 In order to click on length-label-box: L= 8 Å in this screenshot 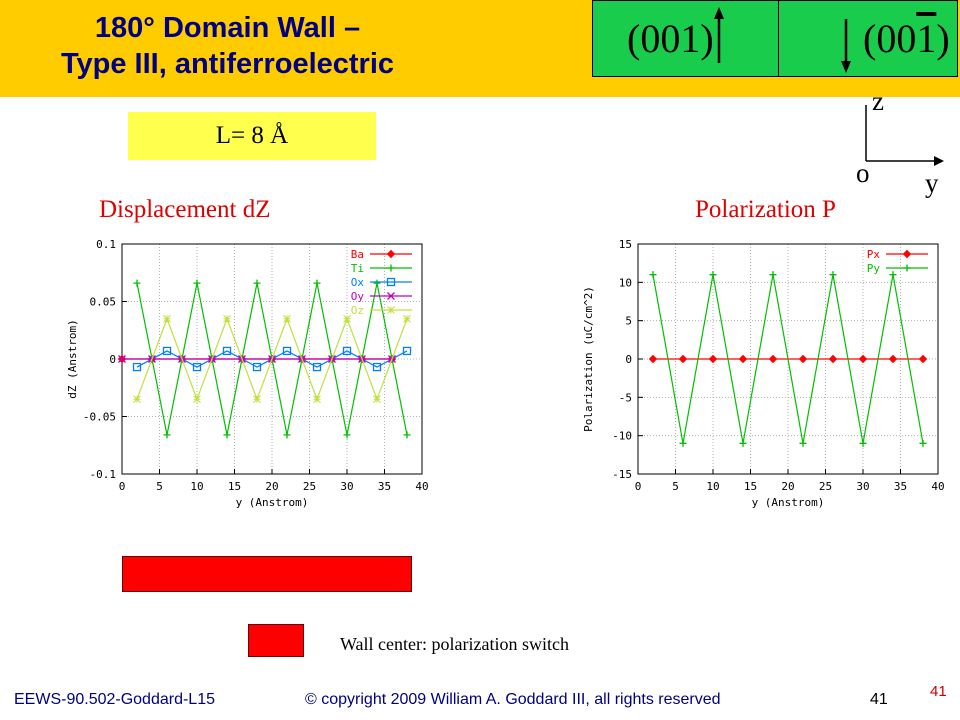, I will do `click(252, 136)`.